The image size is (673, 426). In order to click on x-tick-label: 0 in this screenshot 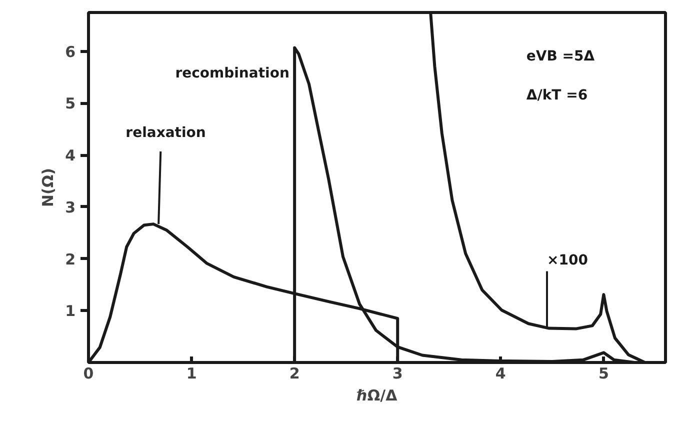, I will do `click(88, 373)`.